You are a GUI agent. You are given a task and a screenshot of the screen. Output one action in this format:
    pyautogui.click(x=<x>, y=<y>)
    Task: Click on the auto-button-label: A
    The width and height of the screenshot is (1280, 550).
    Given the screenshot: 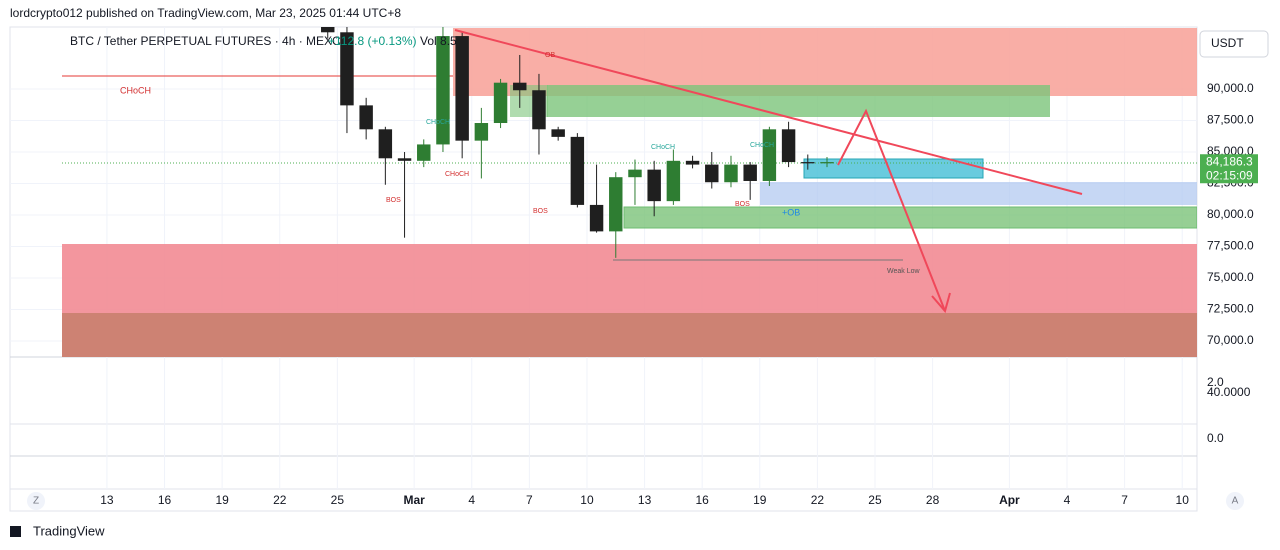 What is the action you would take?
    pyautogui.click(x=1235, y=501)
    